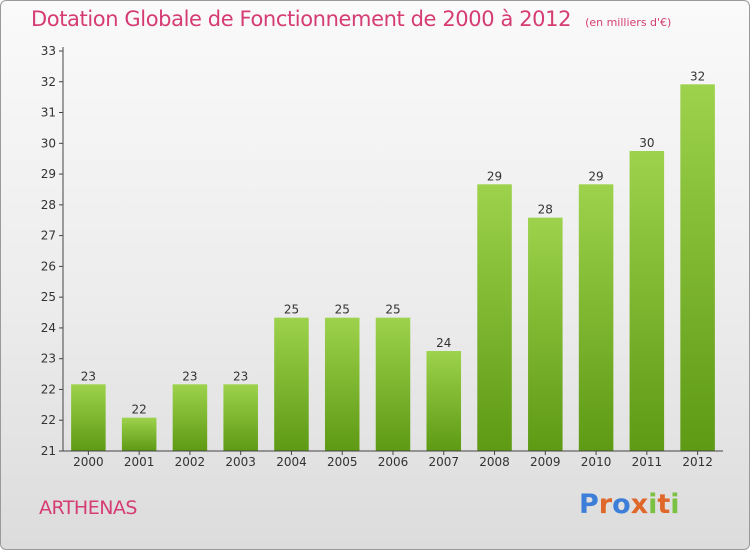 The width and height of the screenshot is (750, 550). What do you see at coordinates (697, 462) in the screenshot?
I see `x-tick-label: 2012` at bounding box center [697, 462].